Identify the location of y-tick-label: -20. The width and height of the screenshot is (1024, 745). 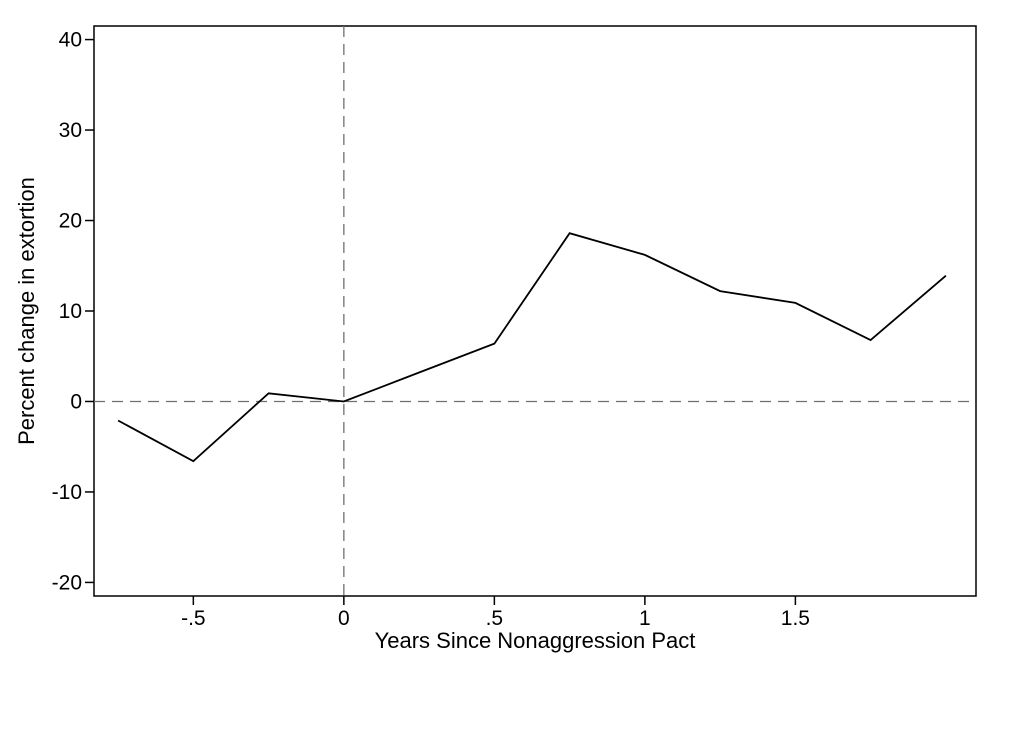
(67, 582).